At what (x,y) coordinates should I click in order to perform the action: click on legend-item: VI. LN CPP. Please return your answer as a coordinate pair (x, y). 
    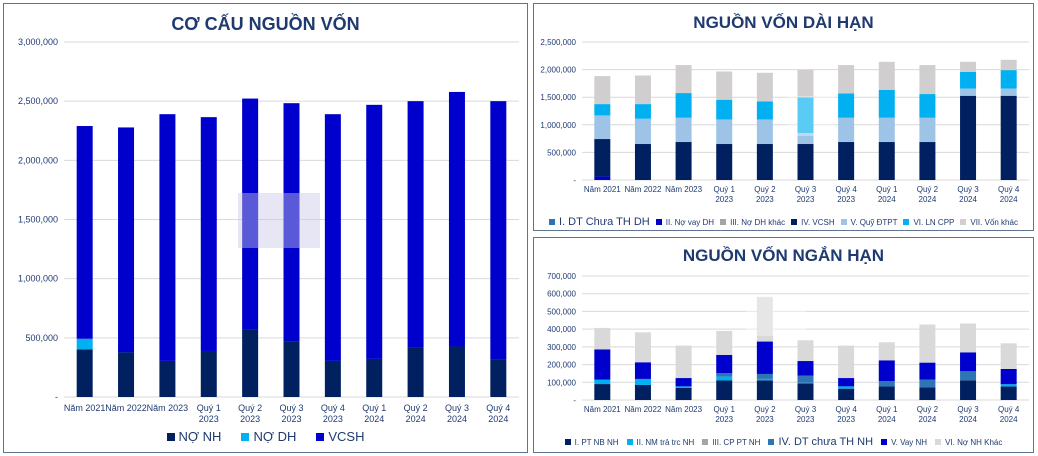
    Looking at the image, I should click on (928, 222).